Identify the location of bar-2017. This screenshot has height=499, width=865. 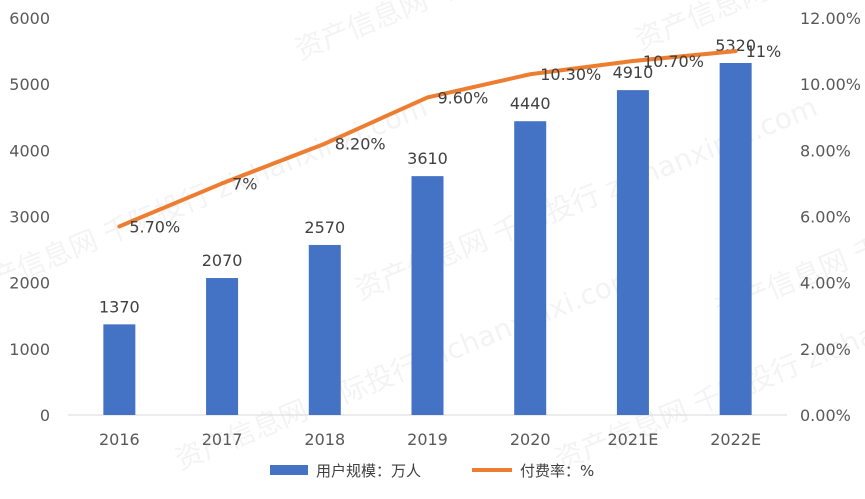
(222, 346).